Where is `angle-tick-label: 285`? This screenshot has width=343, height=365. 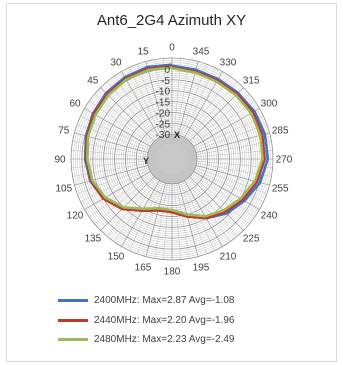 angle-tick-label: 285 is located at coordinates (280, 131).